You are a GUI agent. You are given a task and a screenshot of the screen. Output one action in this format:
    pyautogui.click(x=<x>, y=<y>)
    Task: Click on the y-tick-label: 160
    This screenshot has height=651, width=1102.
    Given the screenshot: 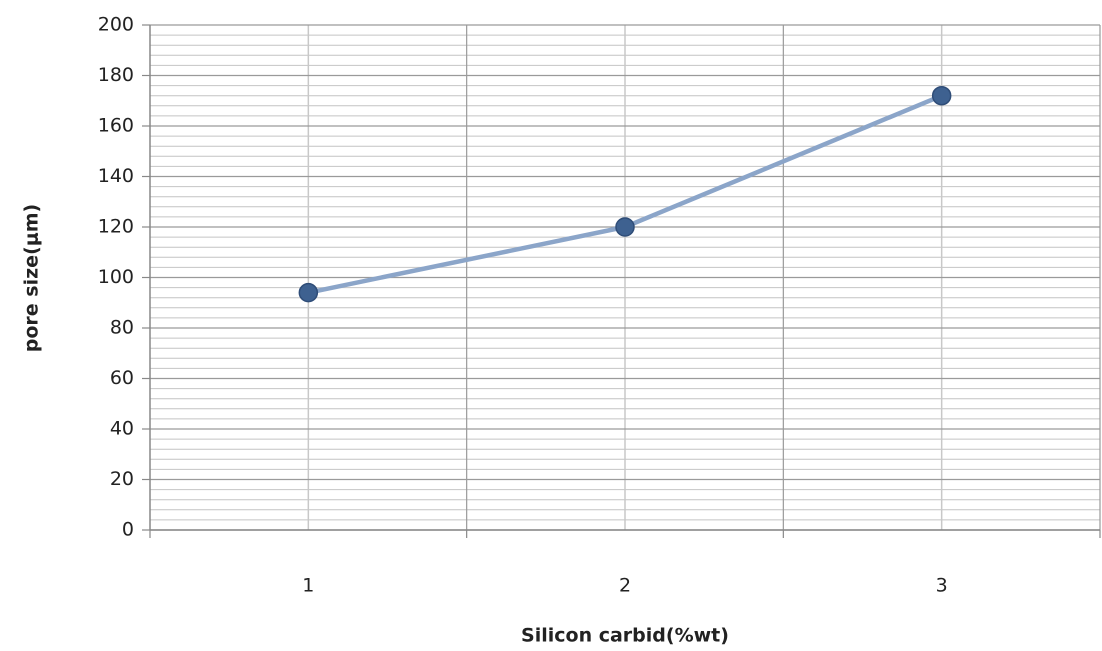 What is the action you would take?
    pyautogui.click(x=116, y=126)
    